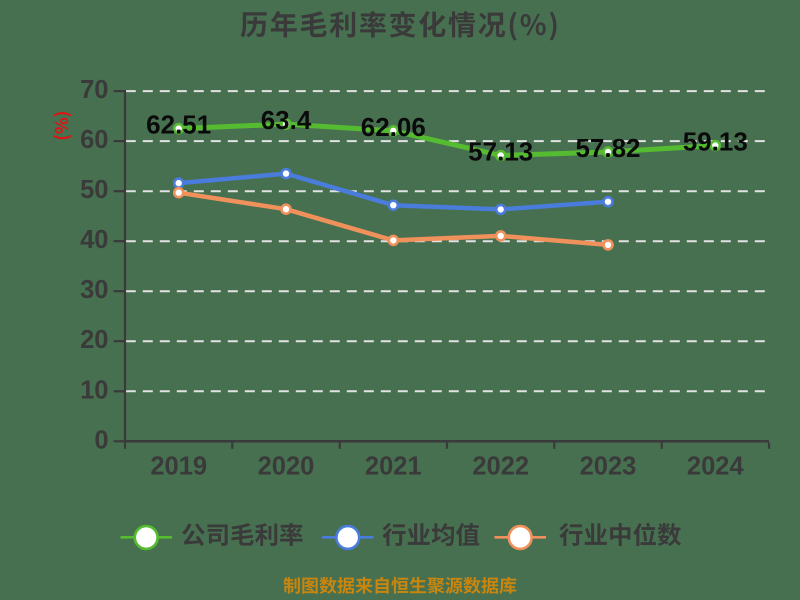 This screenshot has width=800, height=600. Describe the element at coordinates (178, 125) in the screenshot. I see `svg-text: 62.51` at that location.